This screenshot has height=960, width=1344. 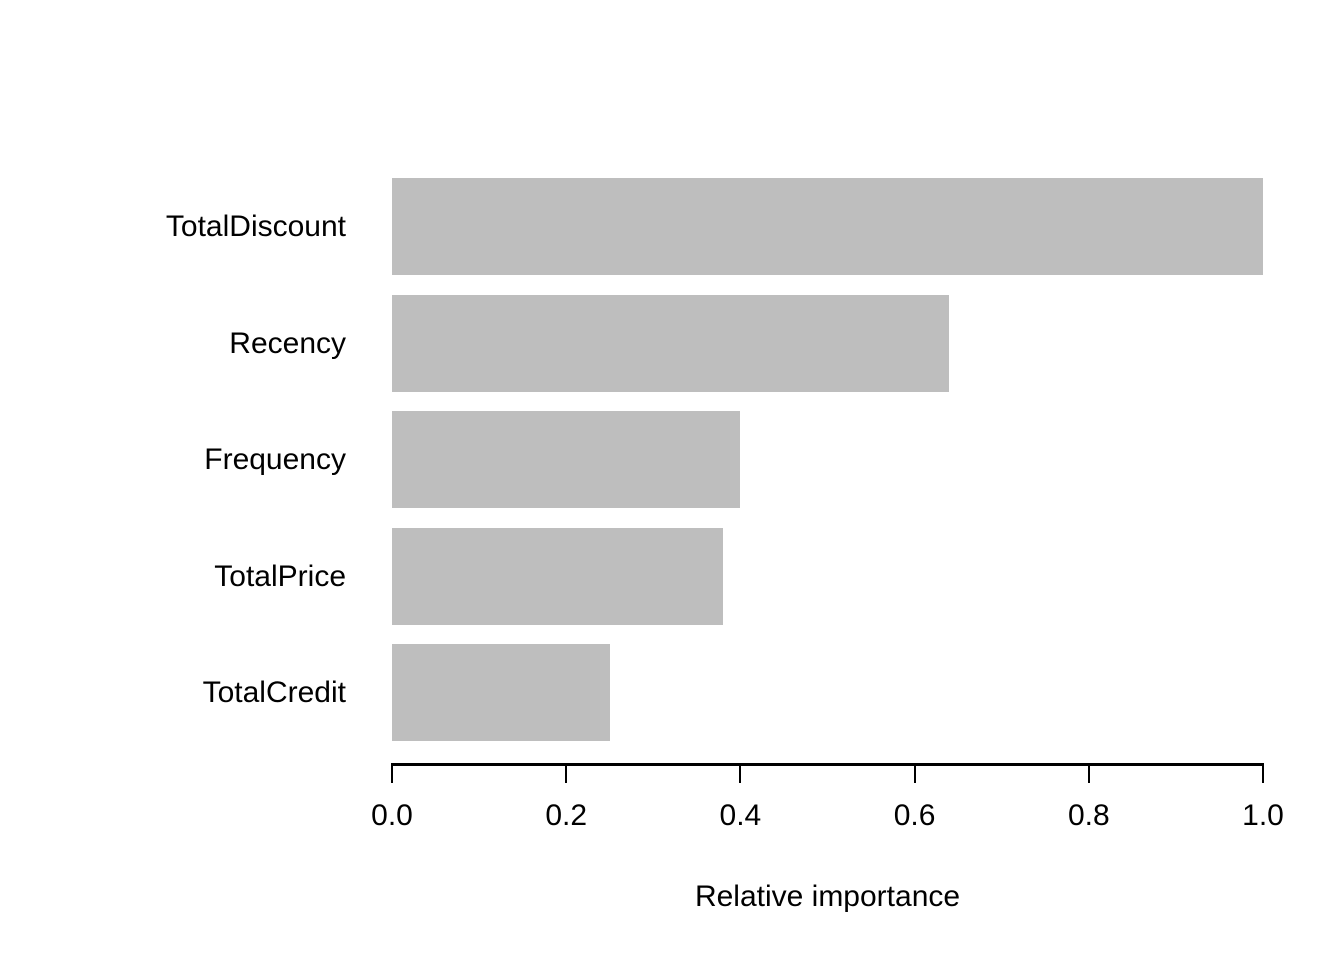 I want to click on category-label-frequency: Frequency, so click(x=275, y=459).